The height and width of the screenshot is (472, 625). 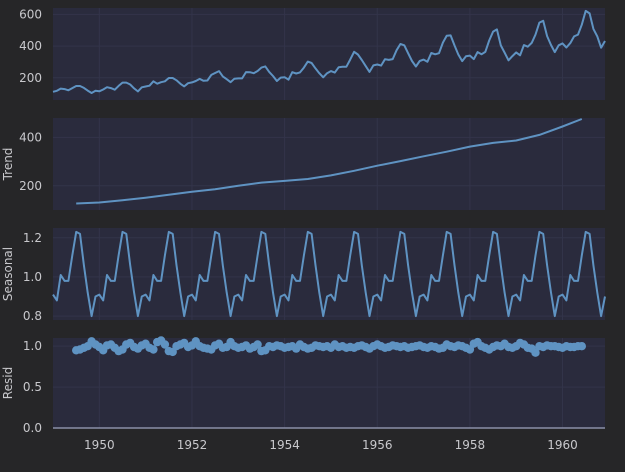 I want to click on x-tick-label: 1954, so click(x=284, y=445).